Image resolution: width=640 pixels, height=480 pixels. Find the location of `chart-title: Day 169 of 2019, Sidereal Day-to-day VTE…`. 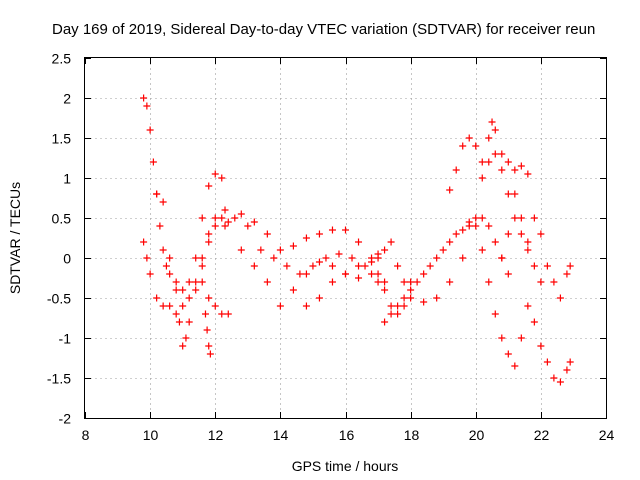

chart-title: Day 169 of 2019, Sidereal Day-to-day VTE… is located at coordinates (323, 29).